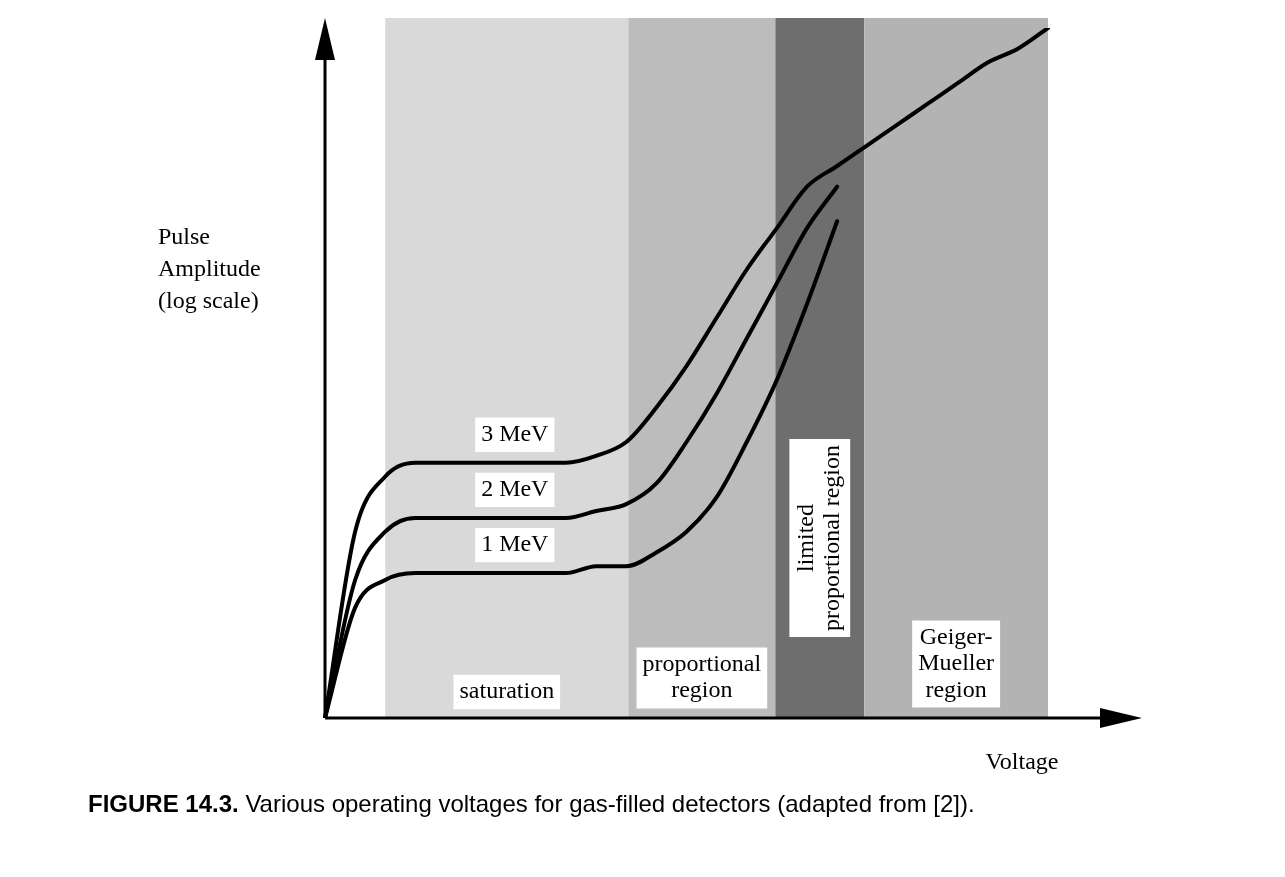 This screenshot has width=1285, height=877. What do you see at coordinates (956, 662) in the screenshot?
I see `annotation: Geiger- Mueller region` at bounding box center [956, 662].